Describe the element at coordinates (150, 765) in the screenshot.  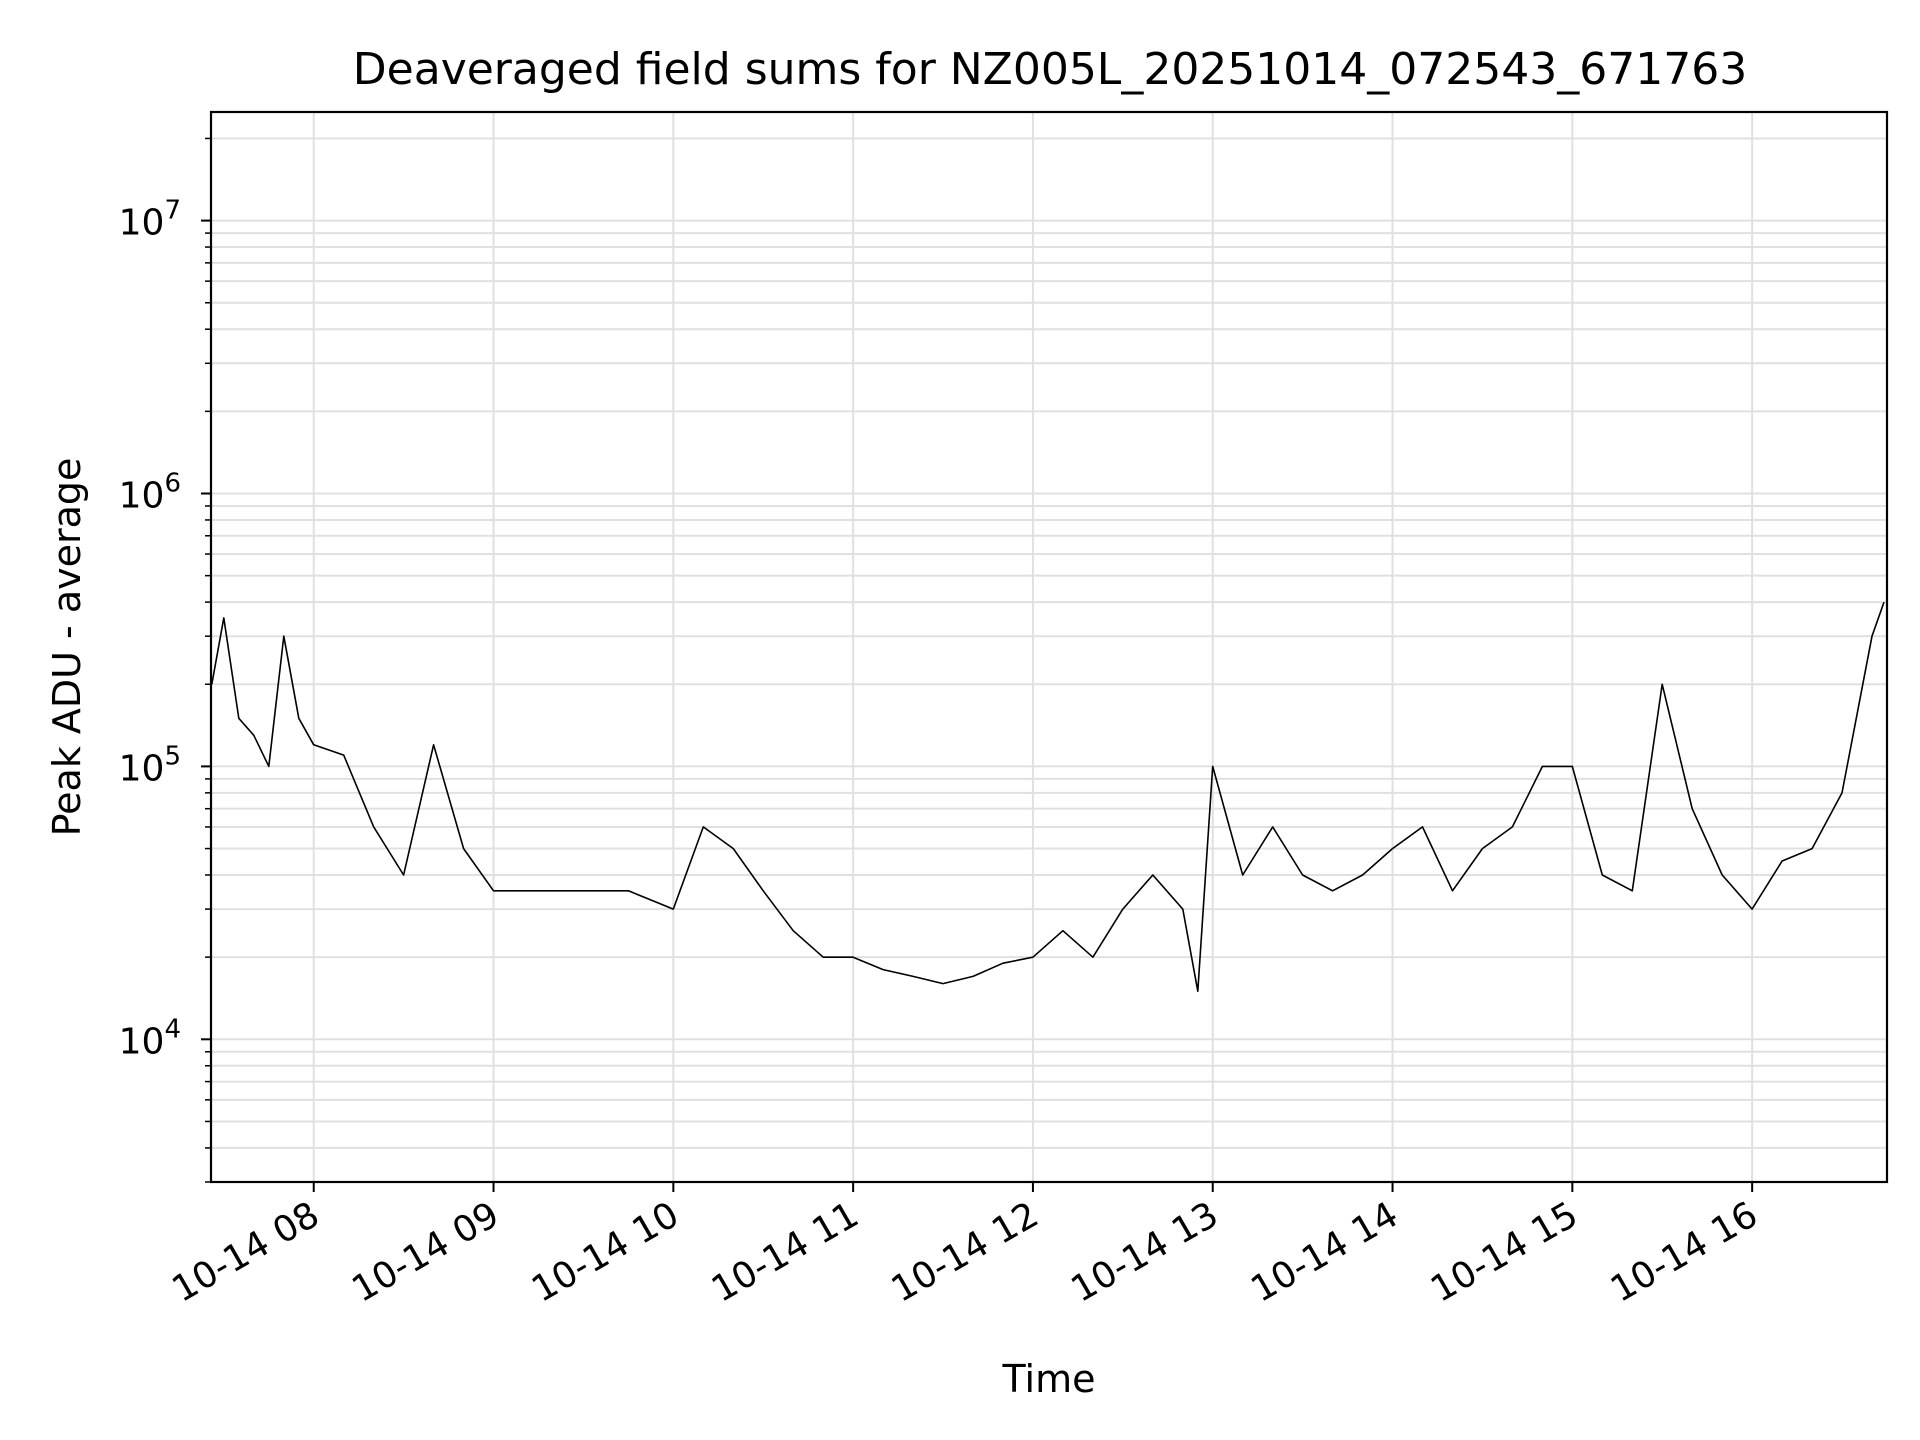
I see `y-tick-label: 10⁵` at that location.